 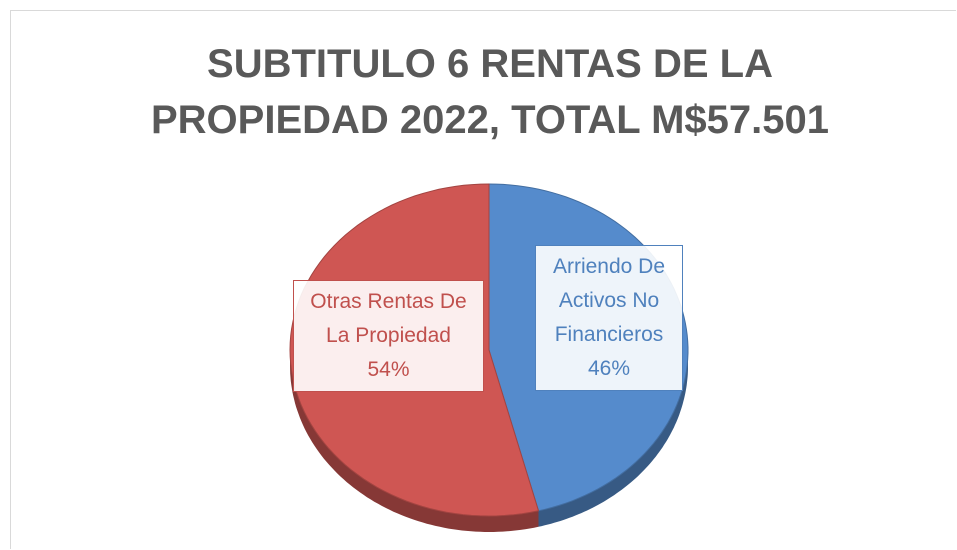 I want to click on value-label: 54%, so click(x=388, y=369).